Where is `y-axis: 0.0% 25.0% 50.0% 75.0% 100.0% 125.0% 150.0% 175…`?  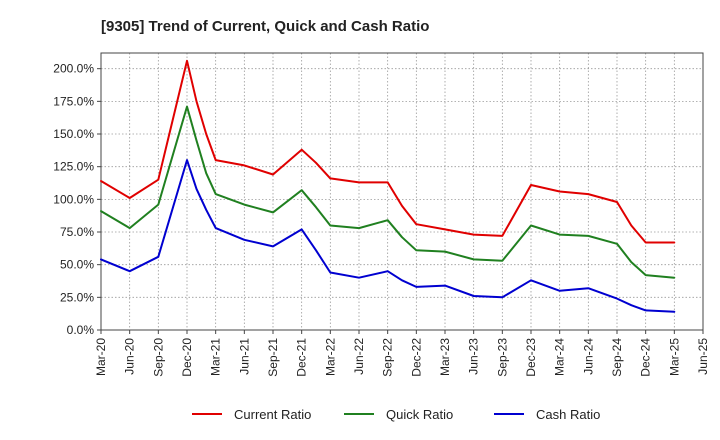 y-axis: 0.0% 25.0% 50.0% 75.0% 100.0% 125.0% 150.0% 175… is located at coordinates (77, 199).